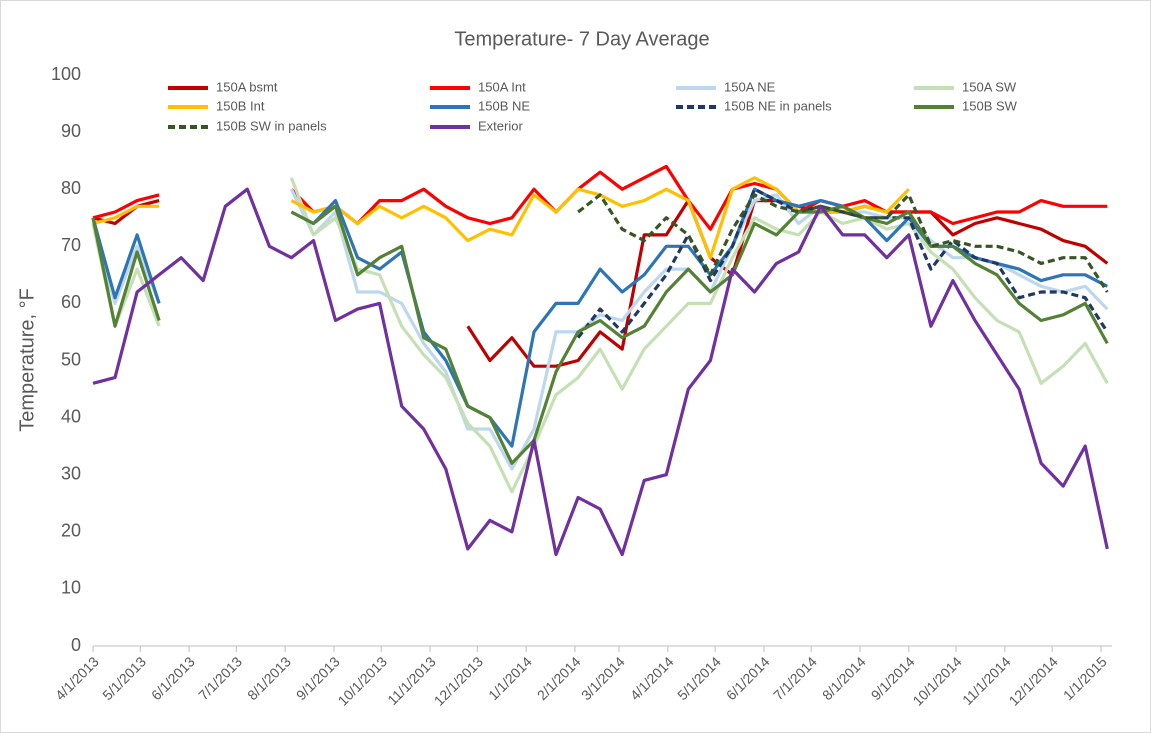 The height and width of the screenshot is (733, 1151). What do you see at coordinates (750, 86) in the screenshot?
I see `legend-label: 150A NE` at bounding box center [750, 86].